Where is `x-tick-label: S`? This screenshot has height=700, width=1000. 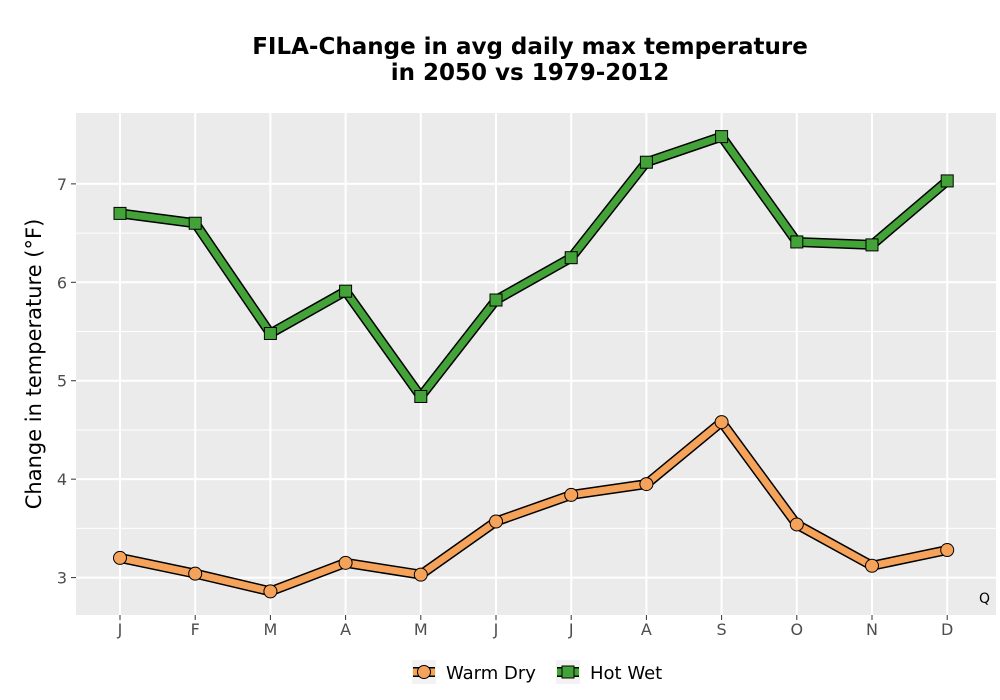 x-tick-label: S is located at coordinates (722, 629).